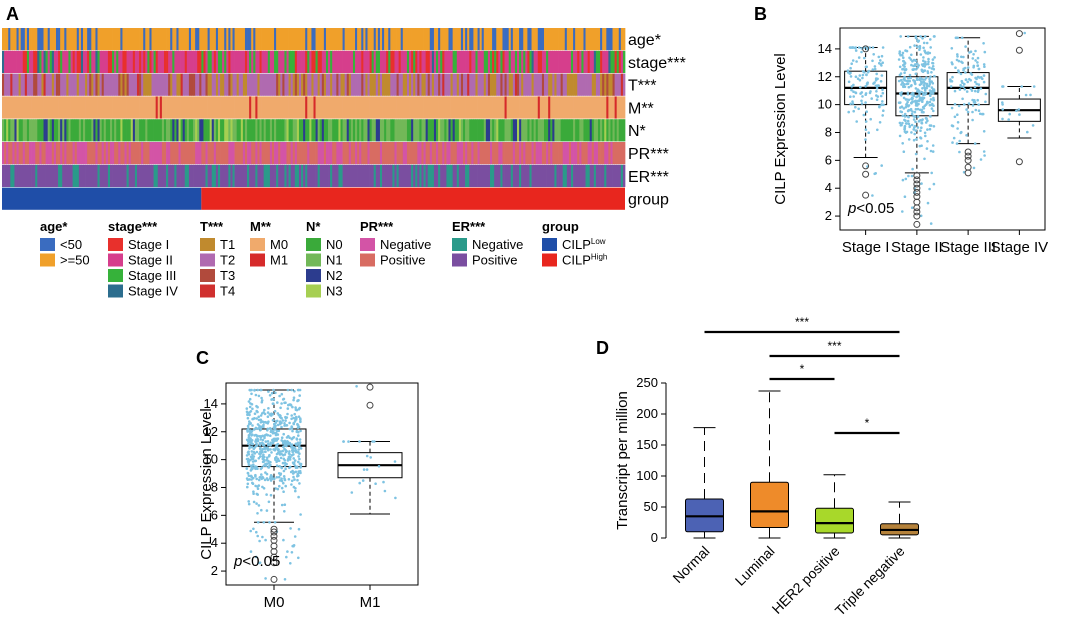 This screenshot has height=632, width=1065. I want to click on heatmap-track-label: M**, so click(641, 108).